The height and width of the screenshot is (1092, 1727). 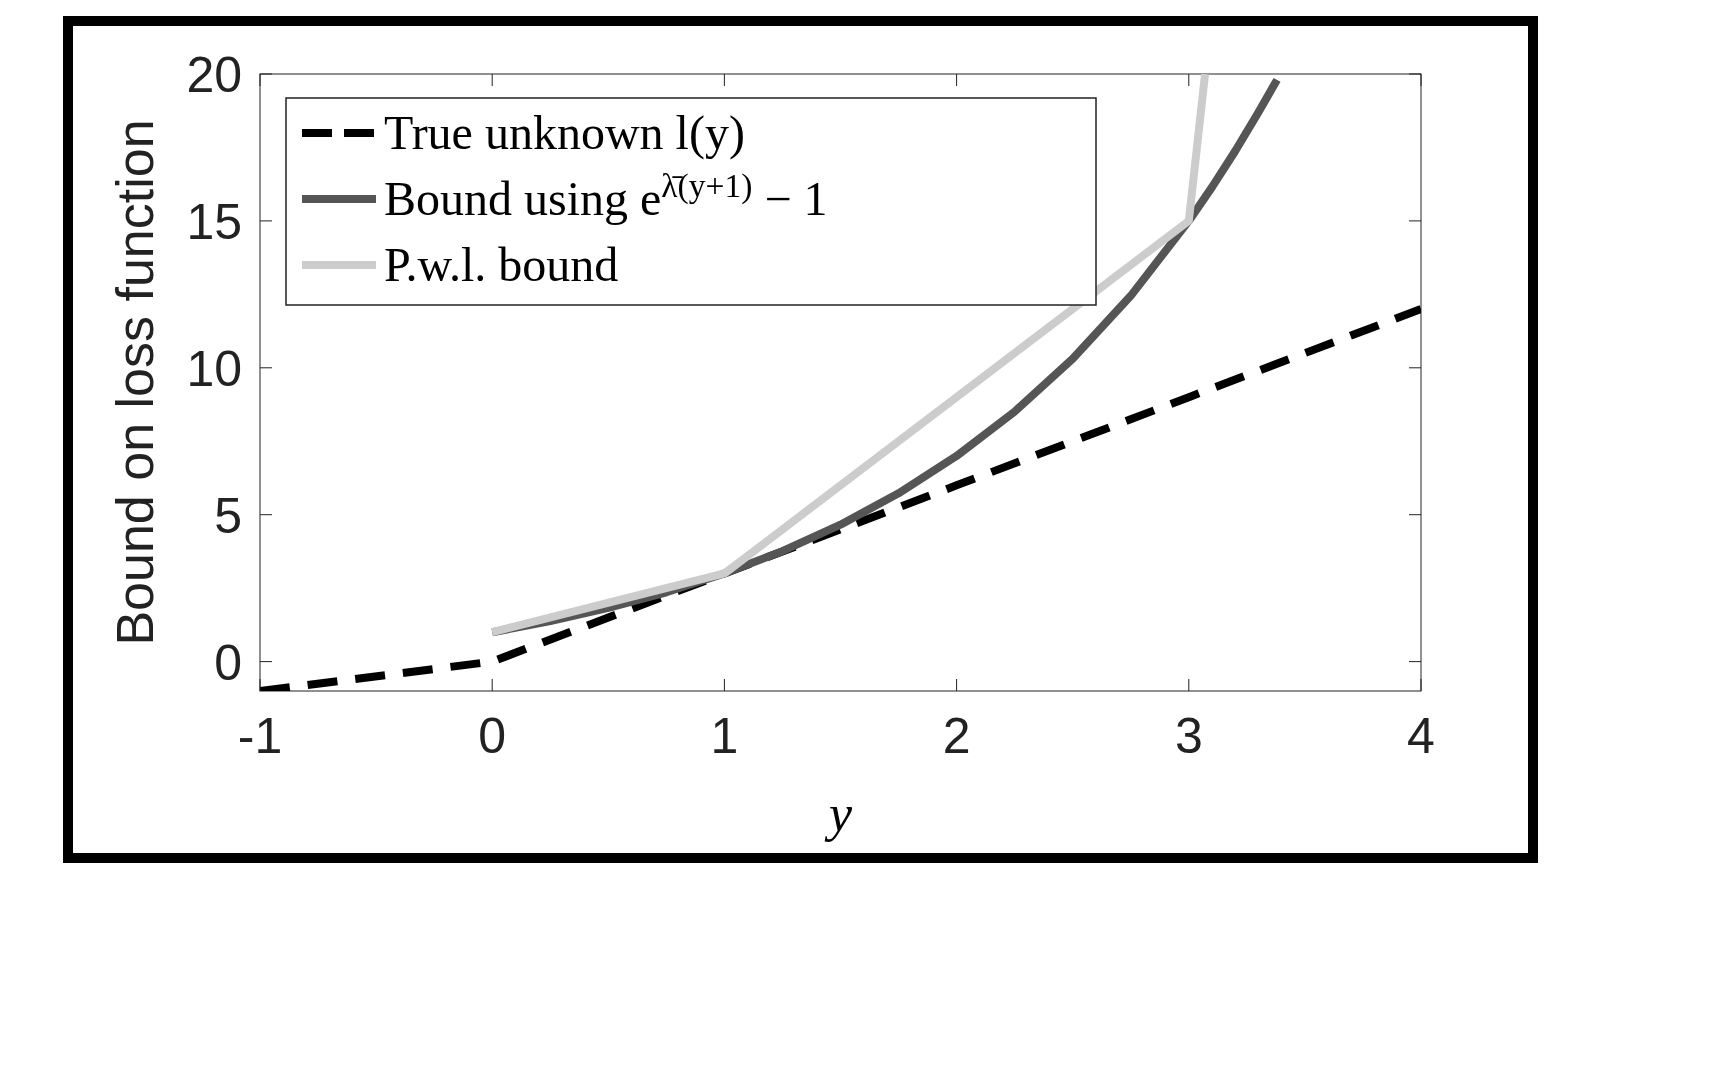 I want to click on x-tick-label: 1, so click(x=724, y=736).